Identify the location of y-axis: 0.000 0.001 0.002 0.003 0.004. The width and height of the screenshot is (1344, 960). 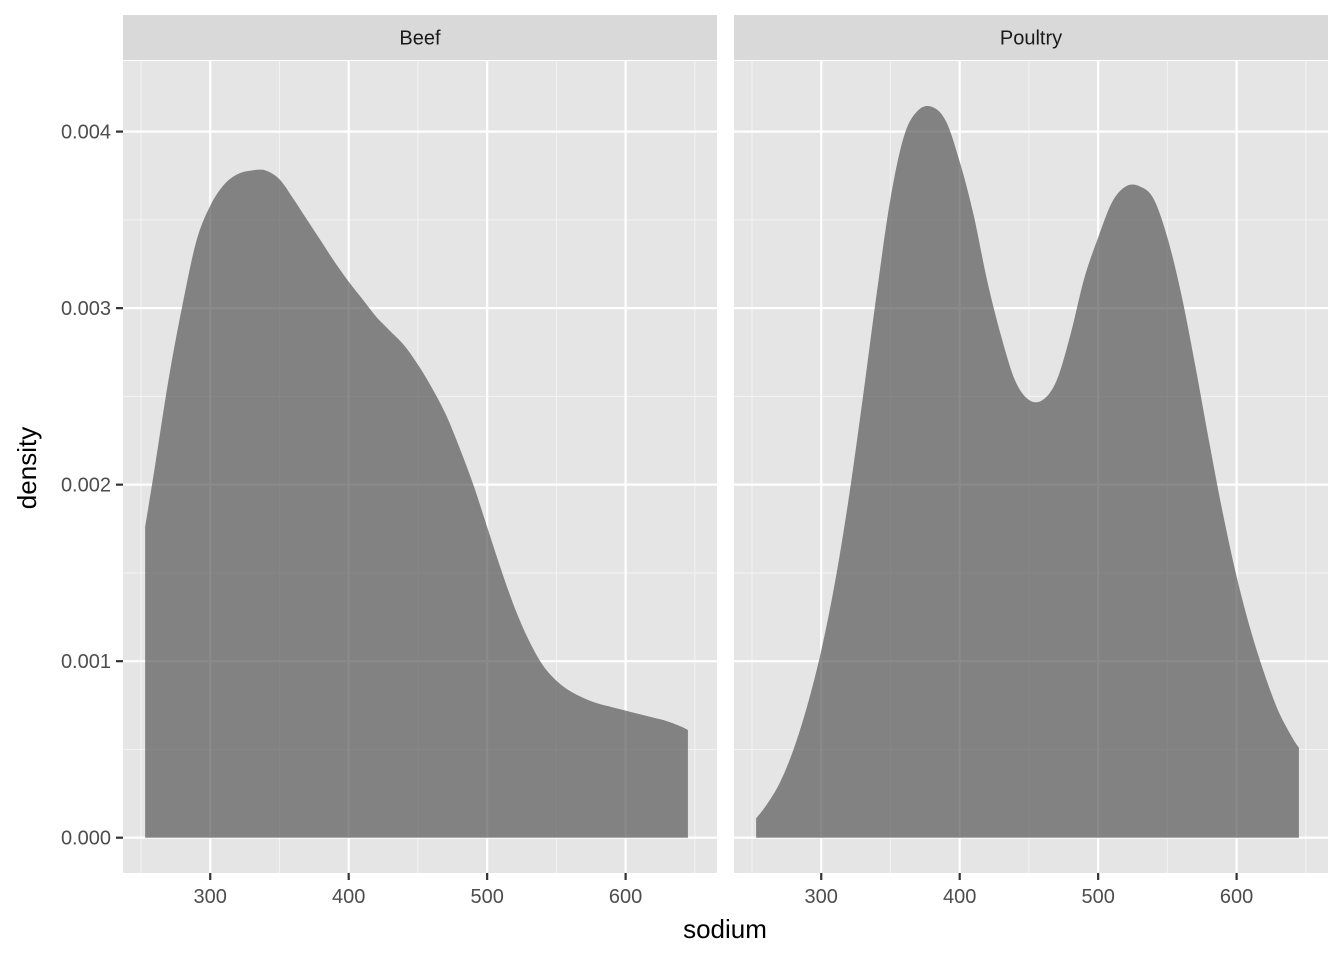
(92, 486).